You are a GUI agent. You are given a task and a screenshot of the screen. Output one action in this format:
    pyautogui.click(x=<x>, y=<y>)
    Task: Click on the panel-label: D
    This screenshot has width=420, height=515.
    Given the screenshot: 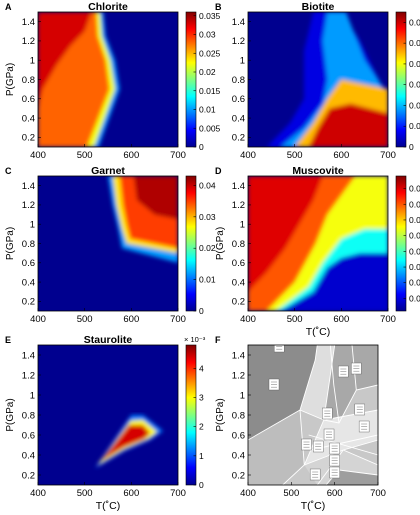 What is the action you would take?
    pyautogui.click(x=218, y=171)
    